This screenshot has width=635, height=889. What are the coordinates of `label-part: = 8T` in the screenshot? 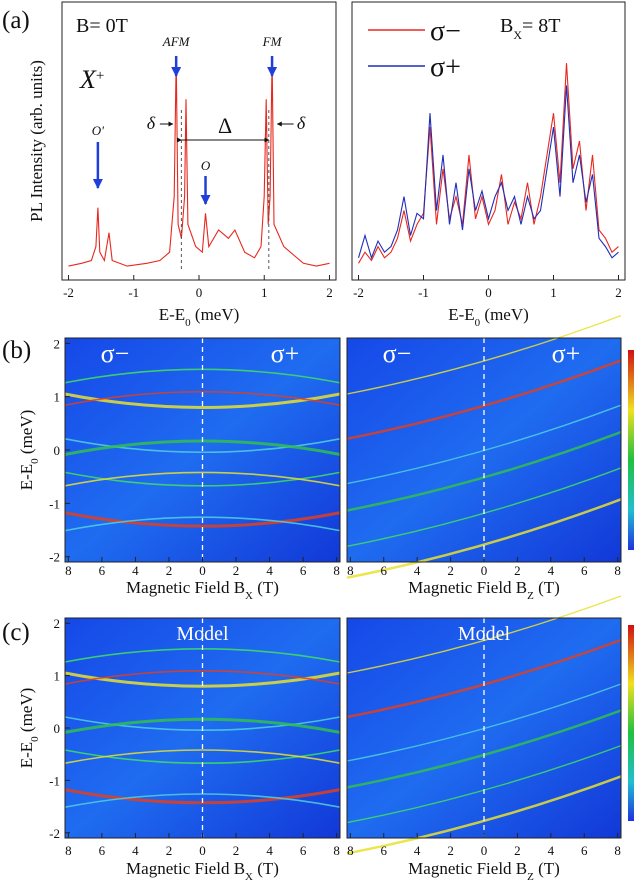 It's located at (541, 26).